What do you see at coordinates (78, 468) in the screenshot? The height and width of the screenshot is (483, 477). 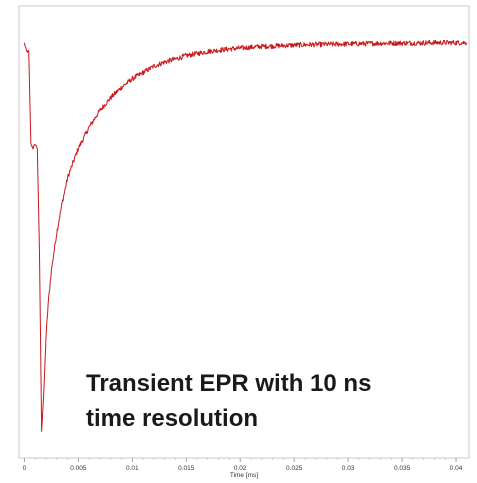 I see `x-tick-label: 0.005` at bounding box center [78, 468].